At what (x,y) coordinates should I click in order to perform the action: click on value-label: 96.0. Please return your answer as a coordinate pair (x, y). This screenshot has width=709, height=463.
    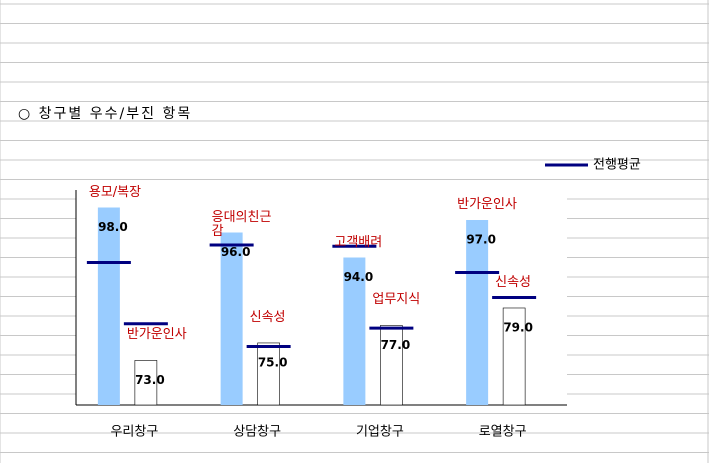
    Looking at the image, I should click on (236, 252).